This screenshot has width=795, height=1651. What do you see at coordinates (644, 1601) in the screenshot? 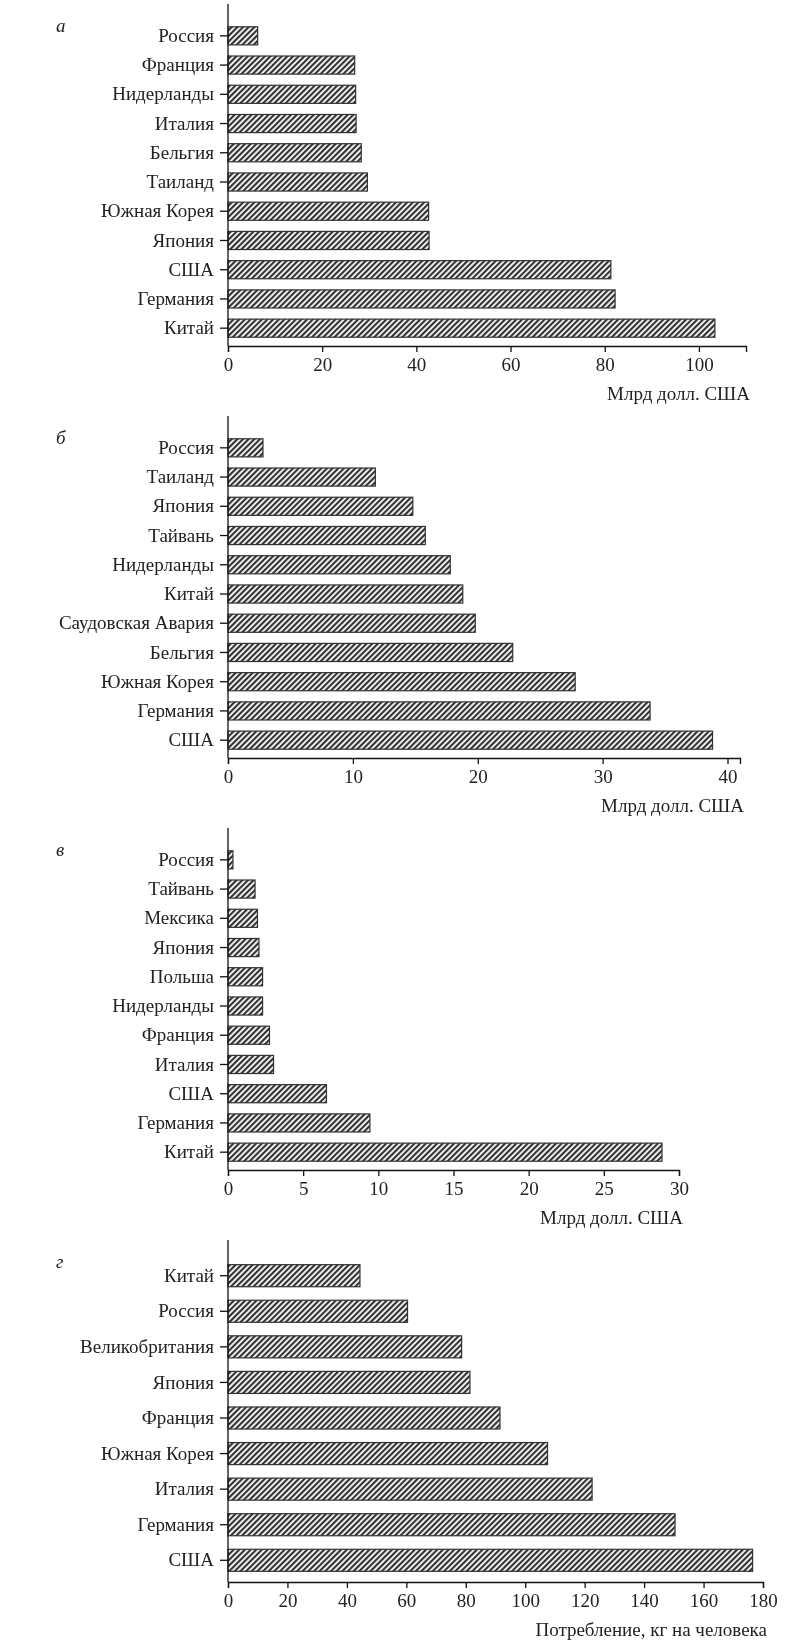
I see `x-tick-label: 140` at bounding box center [644, 1601].